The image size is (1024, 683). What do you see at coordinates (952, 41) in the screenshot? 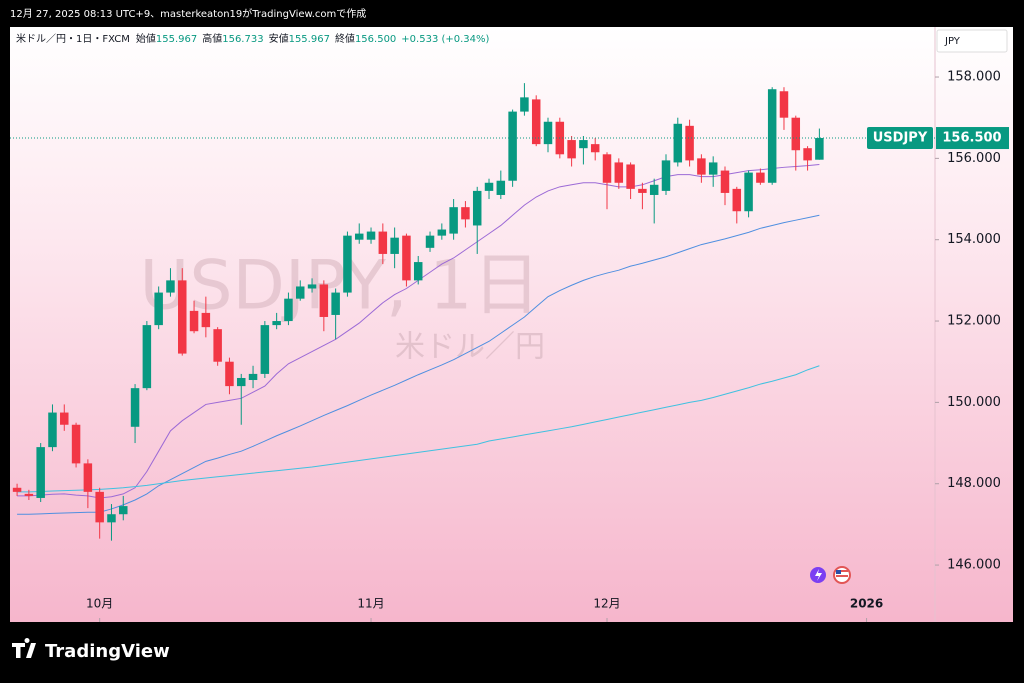
I see `currency: JPY` at bounding box center [952, 41].